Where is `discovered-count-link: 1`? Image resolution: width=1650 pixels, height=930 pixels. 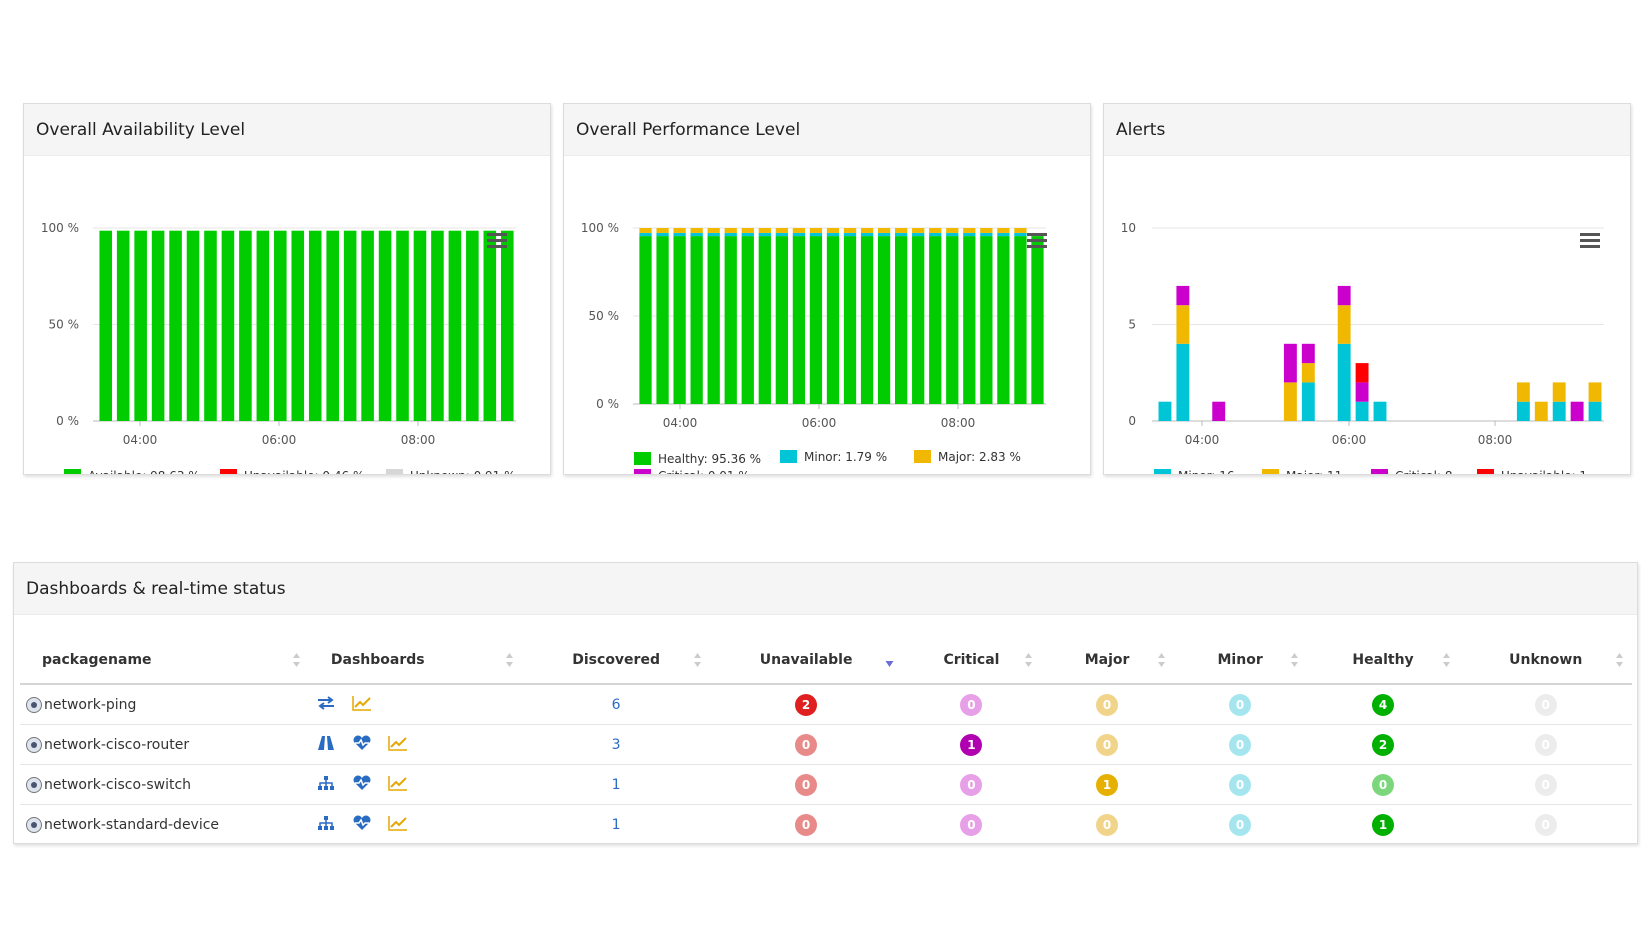 discovered-count-link: 1 is located at coordinates (616, 784).